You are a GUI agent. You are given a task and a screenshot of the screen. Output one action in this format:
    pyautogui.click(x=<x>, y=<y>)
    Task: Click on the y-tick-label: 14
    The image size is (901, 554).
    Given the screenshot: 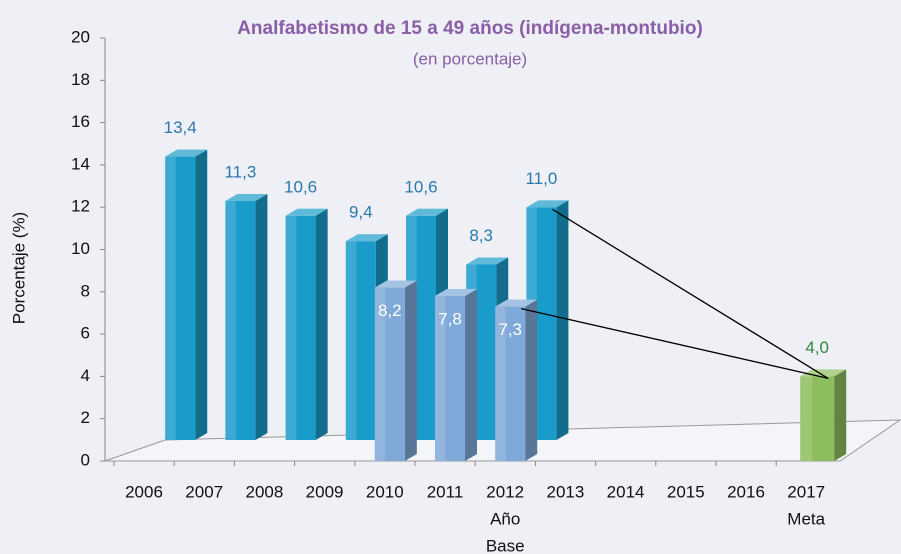 What is the action you would take?
    pyautogui.click(x=80, y=163)
    